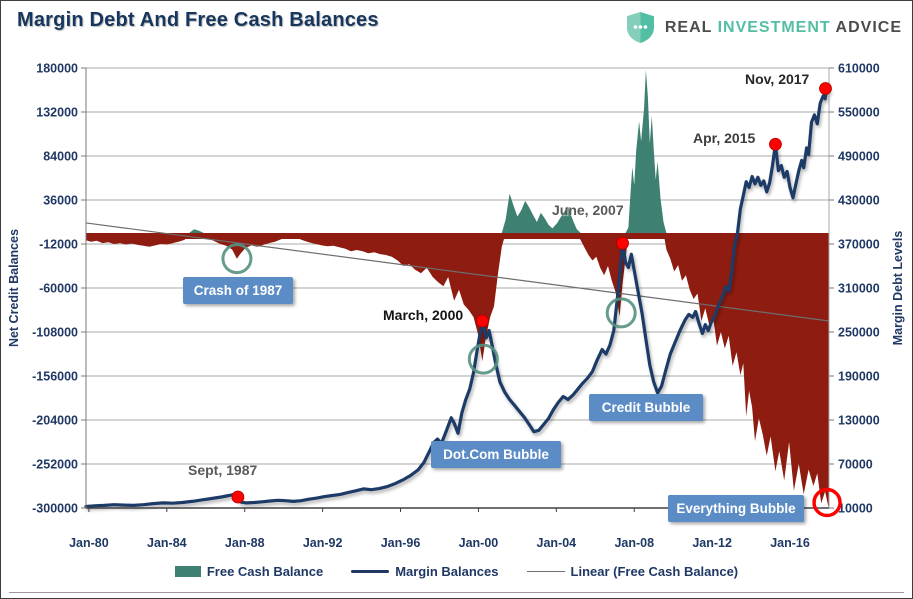  What do you see at coordinates (855, 509) in the screenshot?
I see `right-tick-label: 10000` at bounding box center [855, 509].